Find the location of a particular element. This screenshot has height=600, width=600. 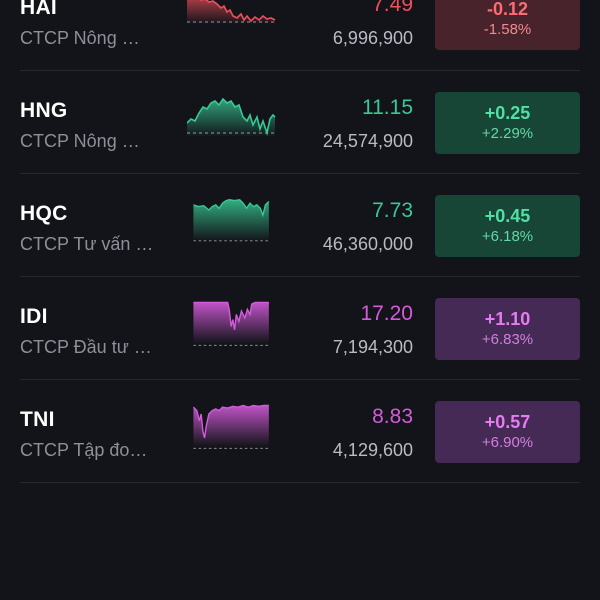

percent-change: +6.18% is located at coordinates (507, 236).